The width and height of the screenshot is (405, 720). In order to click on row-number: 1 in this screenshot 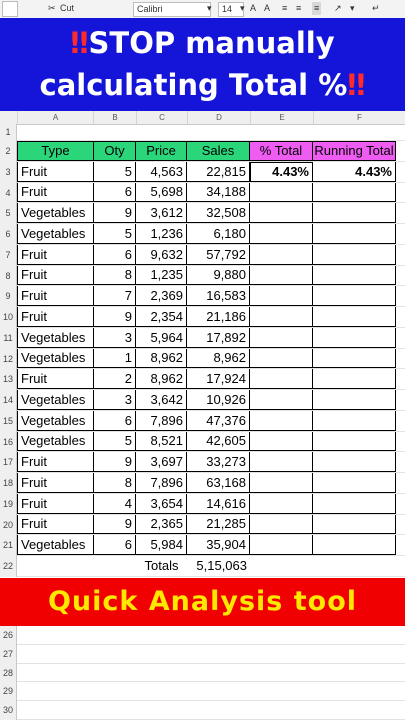, I will do `click(8, 132)`.